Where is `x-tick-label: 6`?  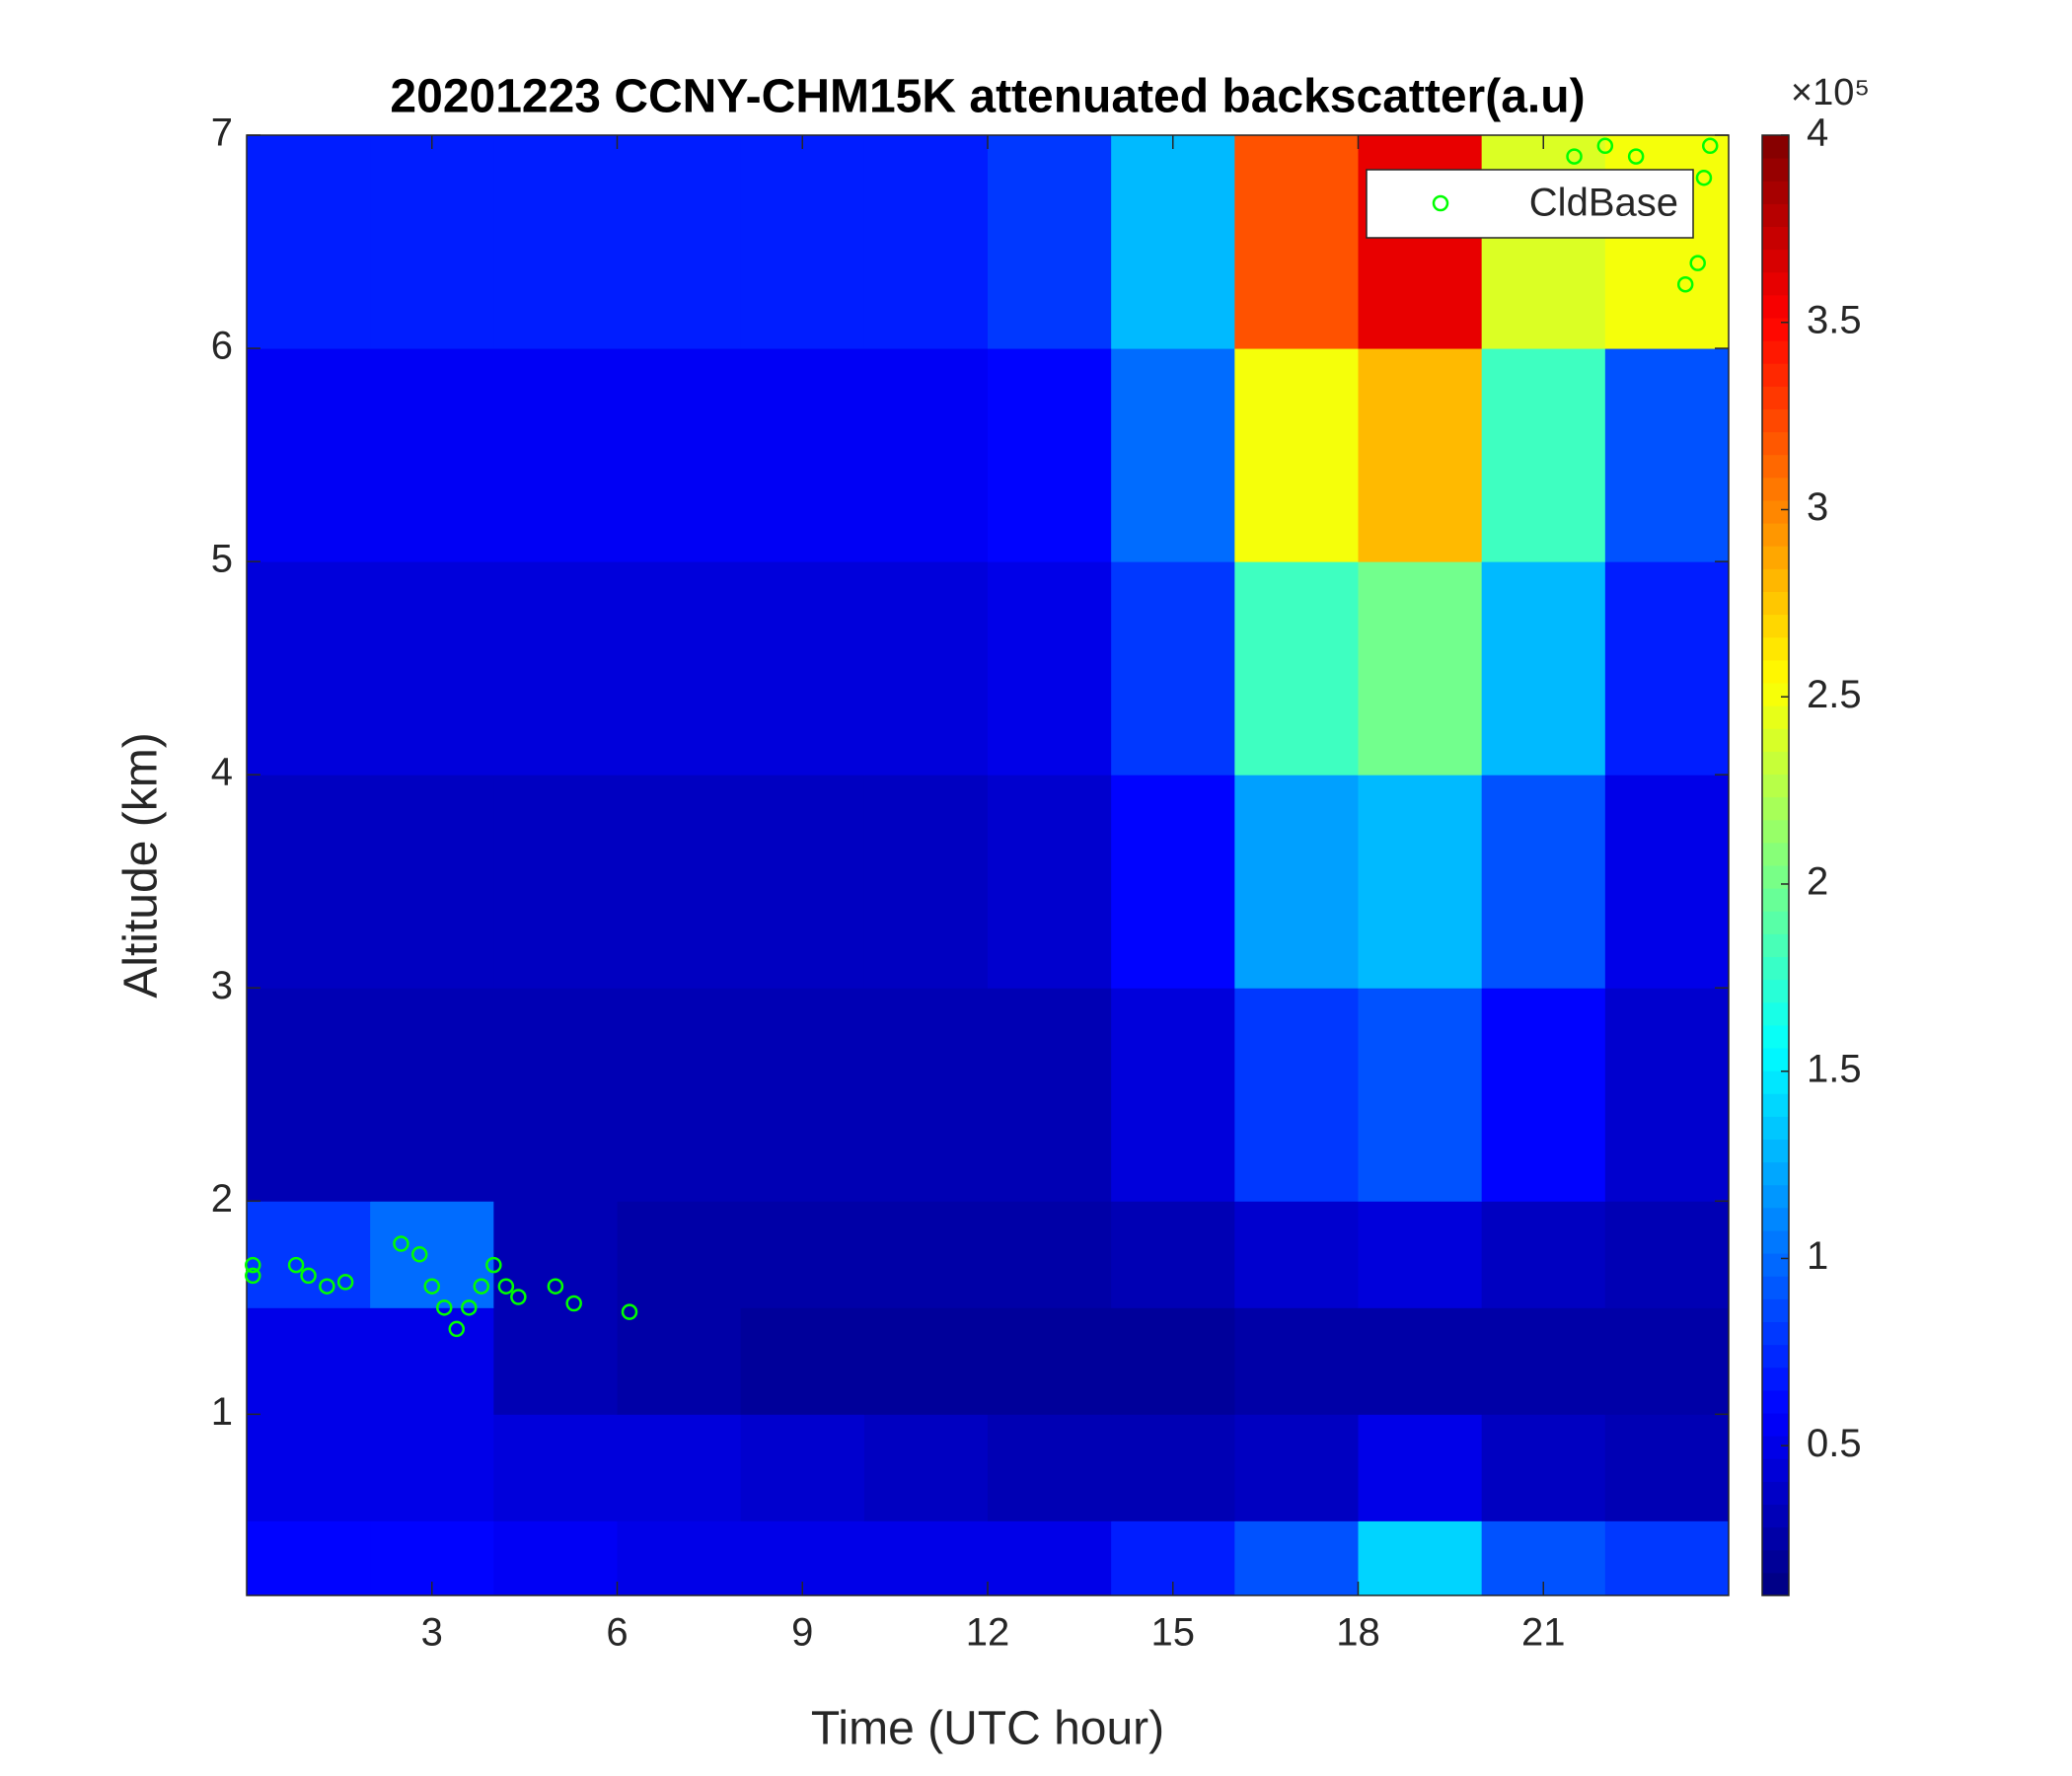 x-tick-label: 6 is located at coordinates (617, 1633).